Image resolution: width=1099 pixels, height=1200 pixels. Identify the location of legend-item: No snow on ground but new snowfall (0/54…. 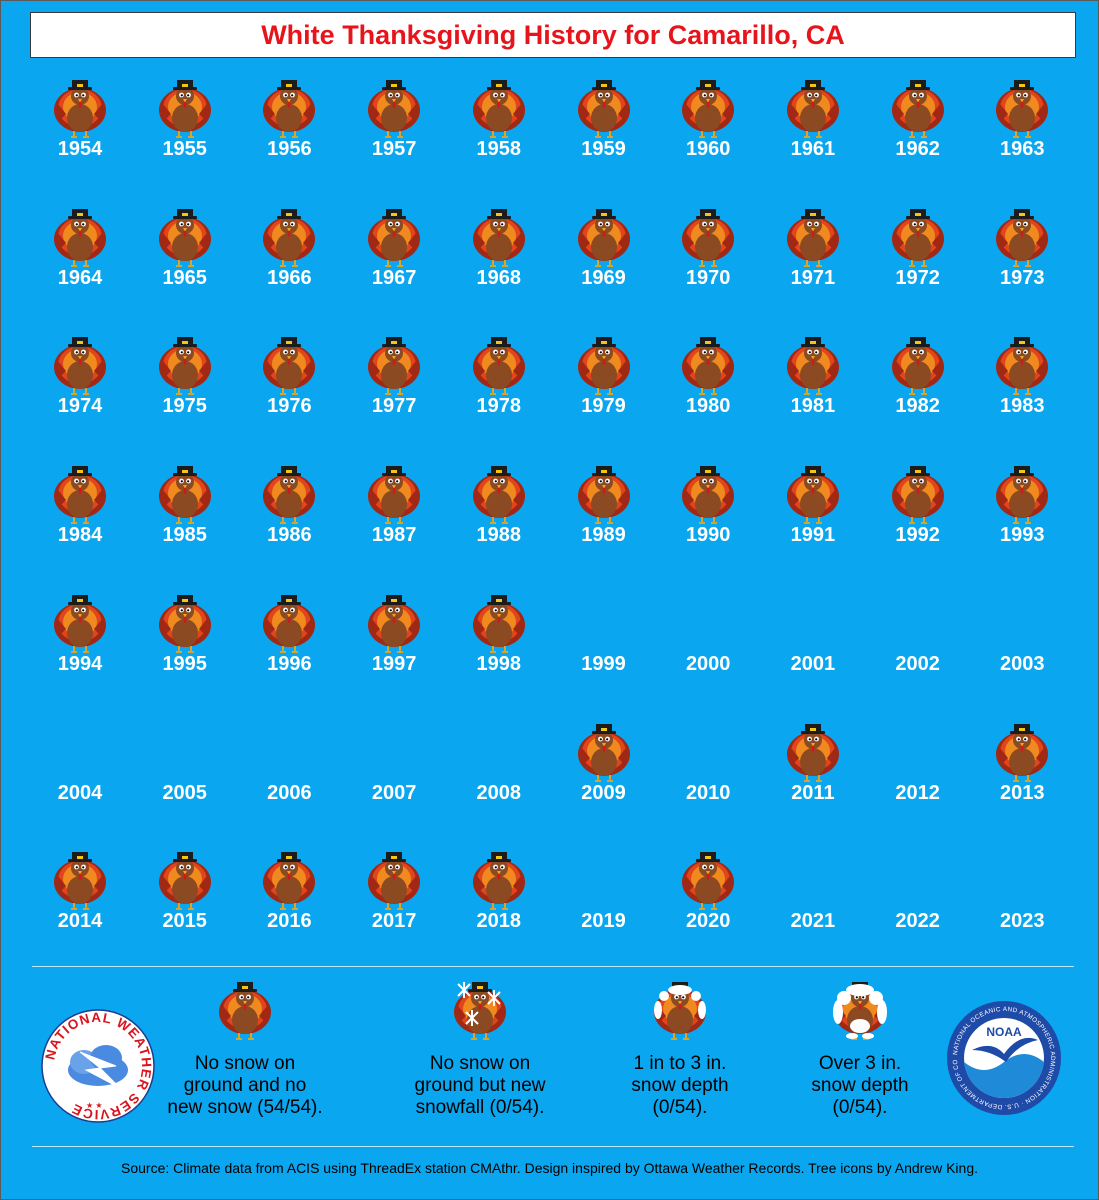
(480, 1047).